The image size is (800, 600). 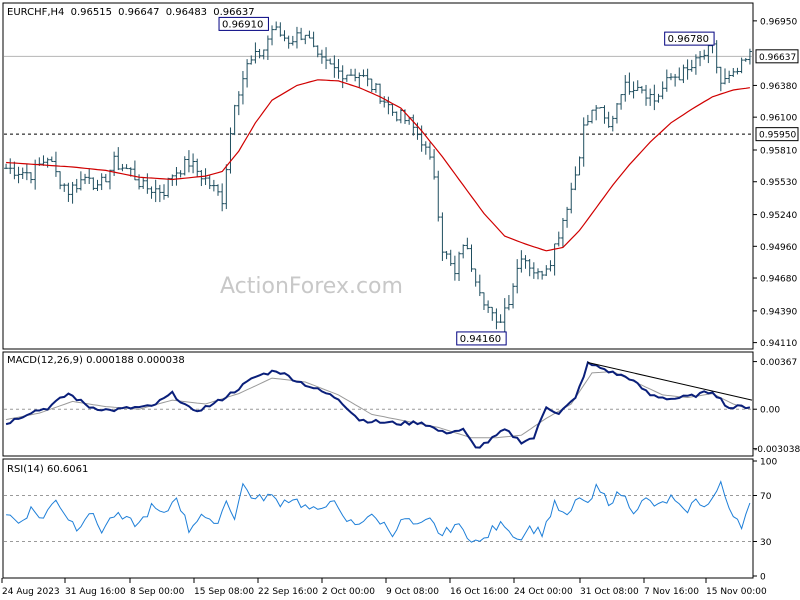 What do you see at coordinates (96, 360) in the screenshot?
I see `macd-title: MACD(12,26,9) 0.000188 0.000038` at bounding box center [96, 360].